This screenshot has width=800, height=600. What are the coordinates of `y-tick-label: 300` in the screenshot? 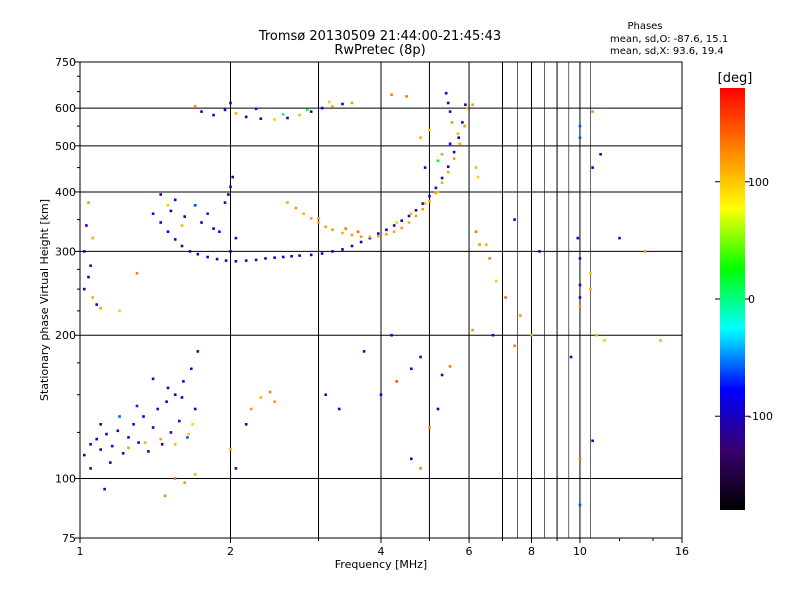 It's located at (65, 251).